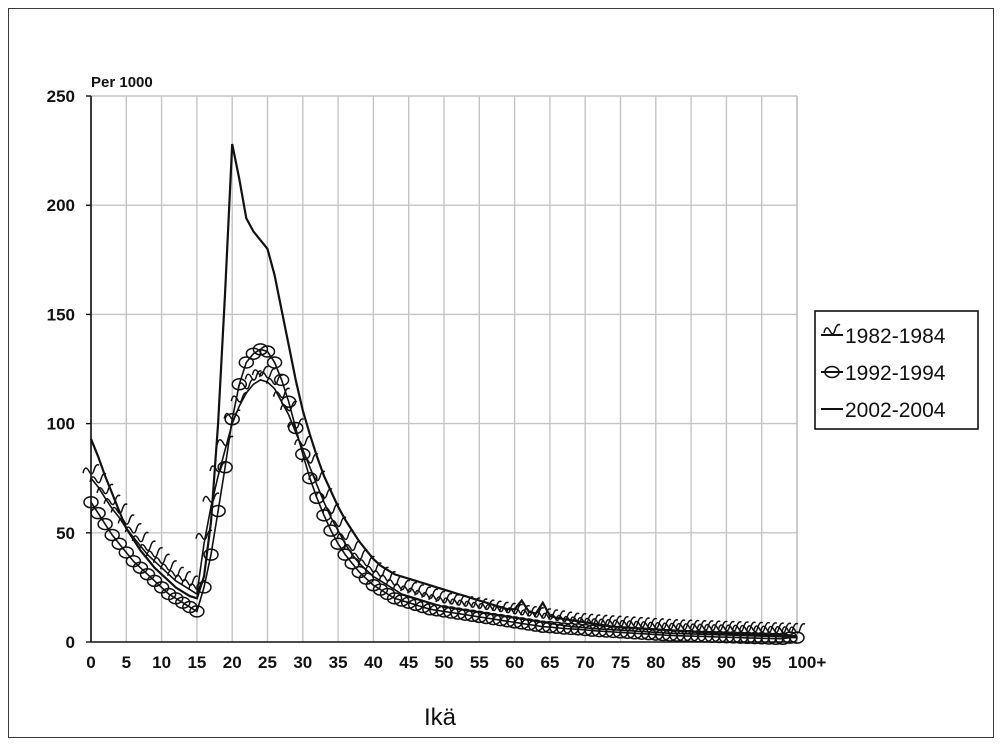  I want to click on y-tick-label: 100, so click(61, 424).